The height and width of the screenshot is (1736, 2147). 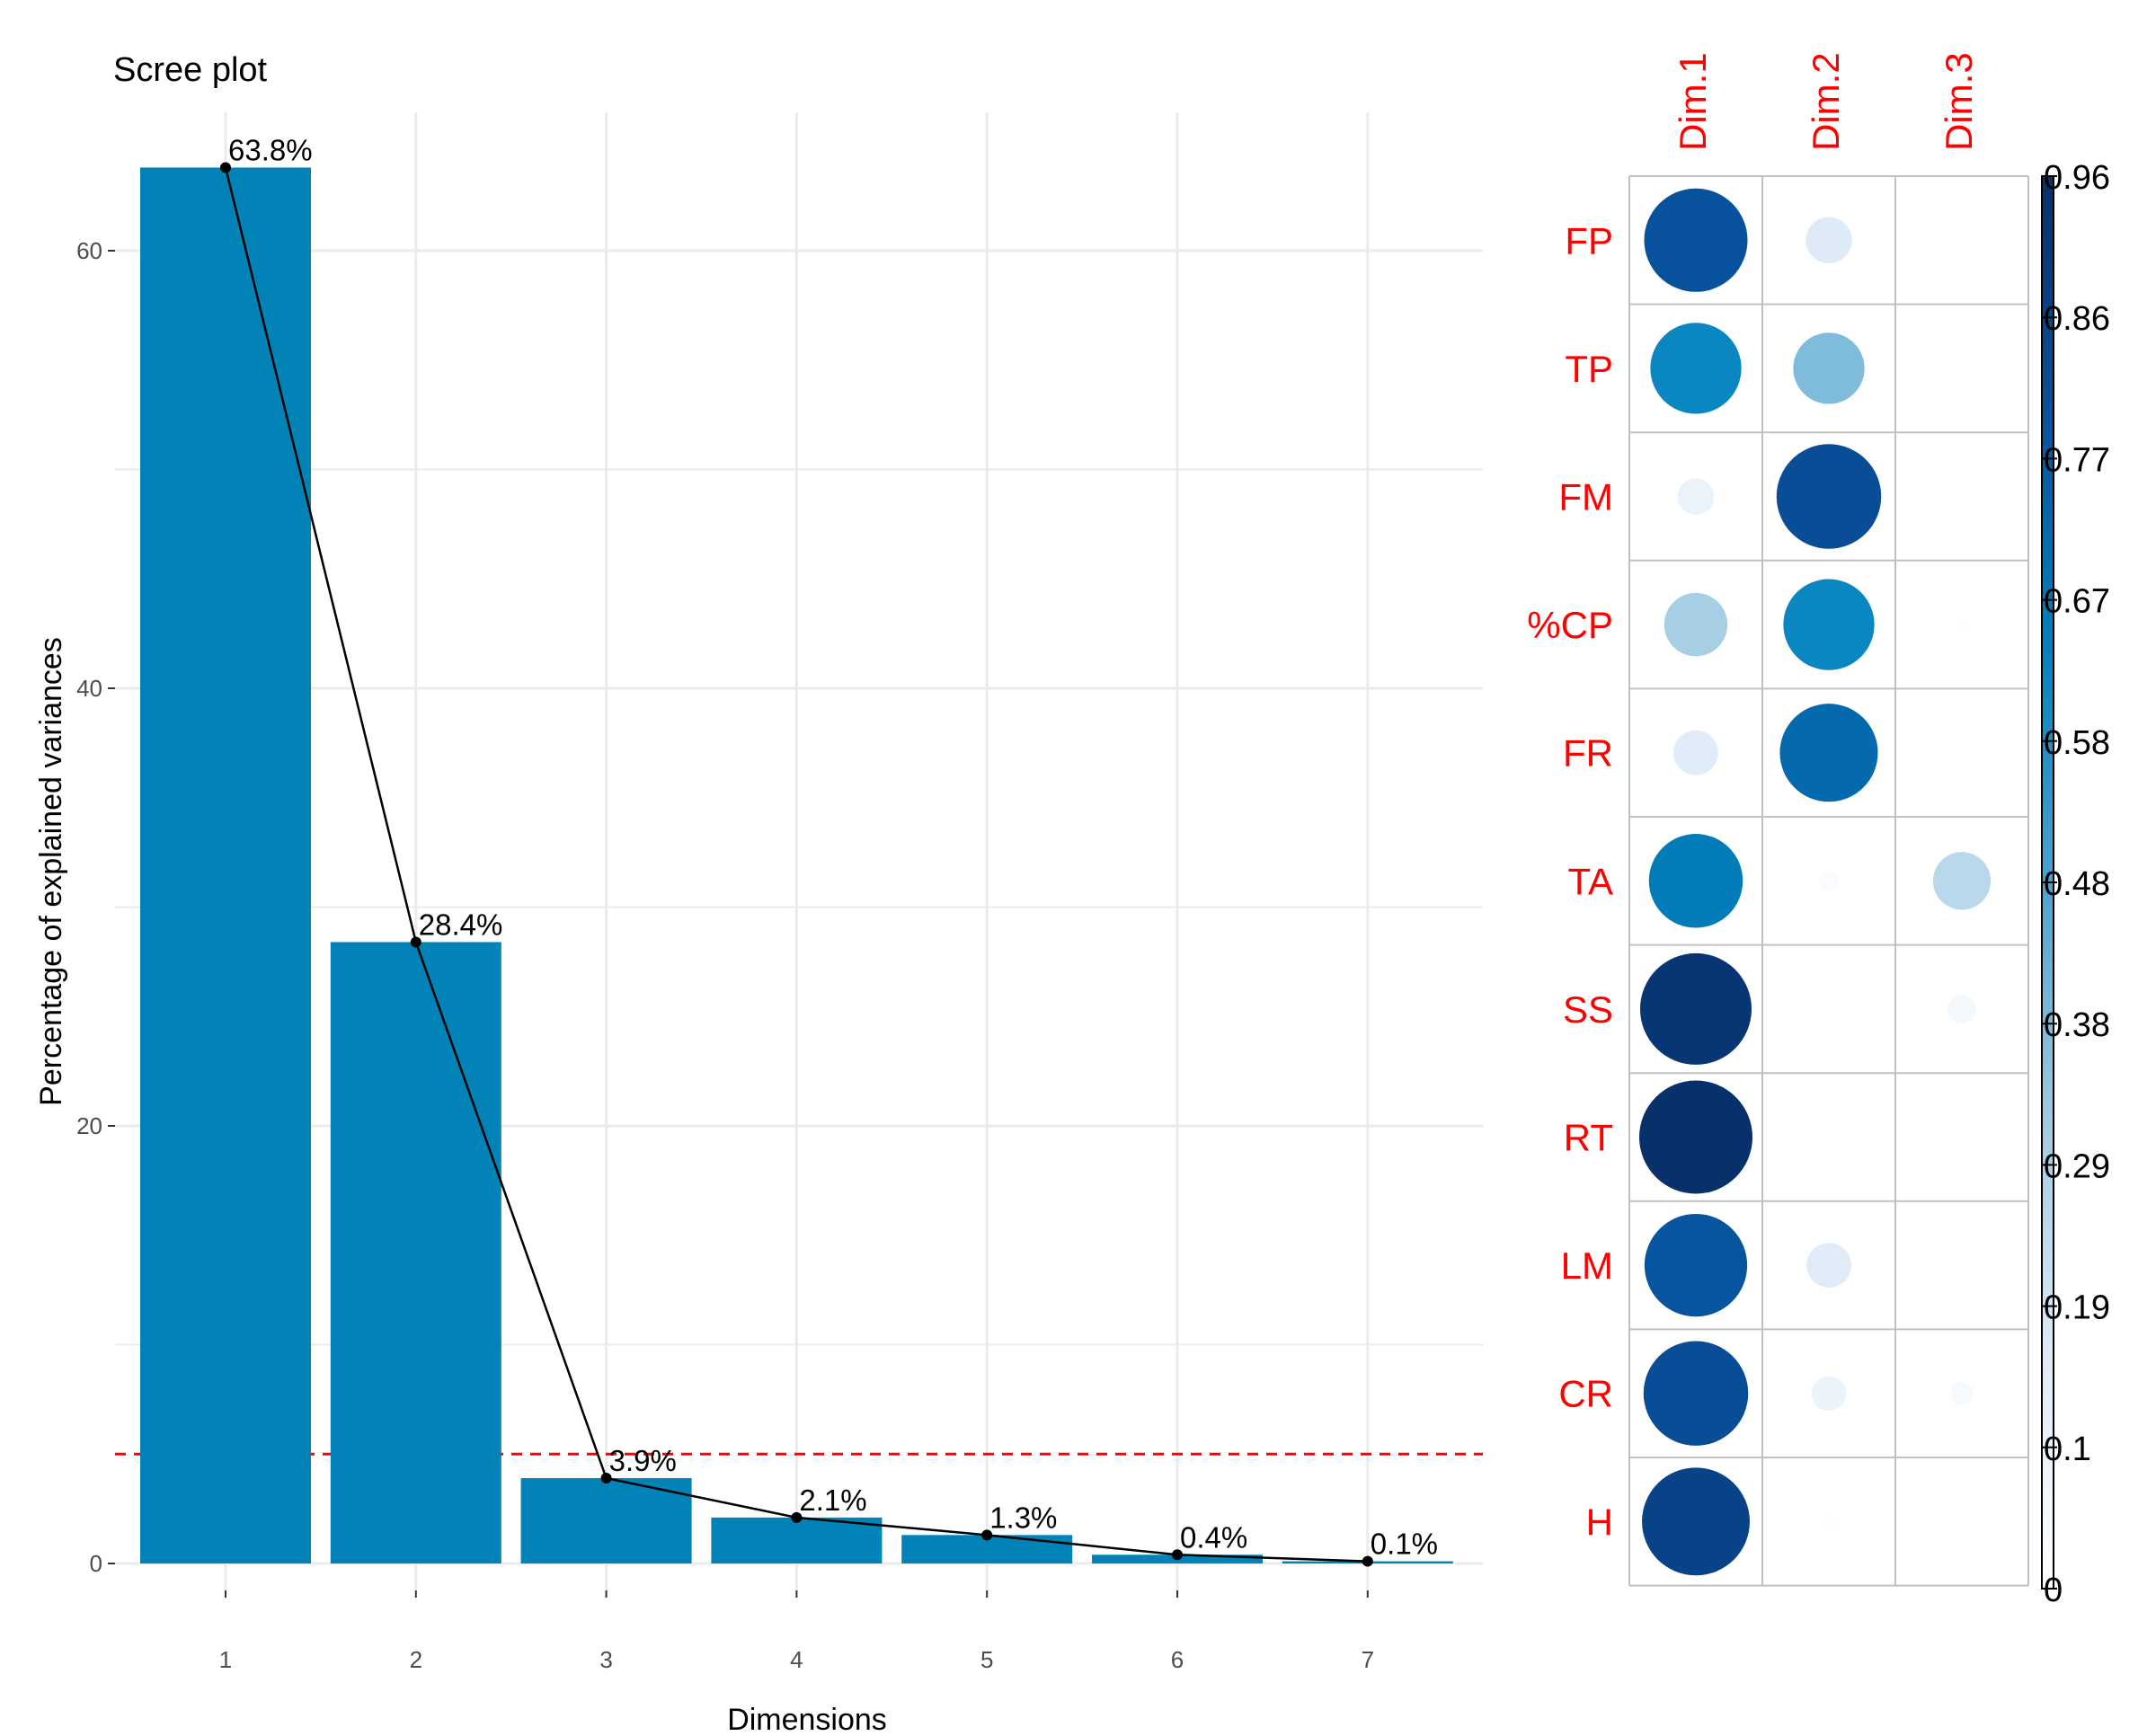 What do you see at coordinates (643, 1460) in the screenshot?
I see `data-label: 3.9%` at bounding box center [643, 1460].